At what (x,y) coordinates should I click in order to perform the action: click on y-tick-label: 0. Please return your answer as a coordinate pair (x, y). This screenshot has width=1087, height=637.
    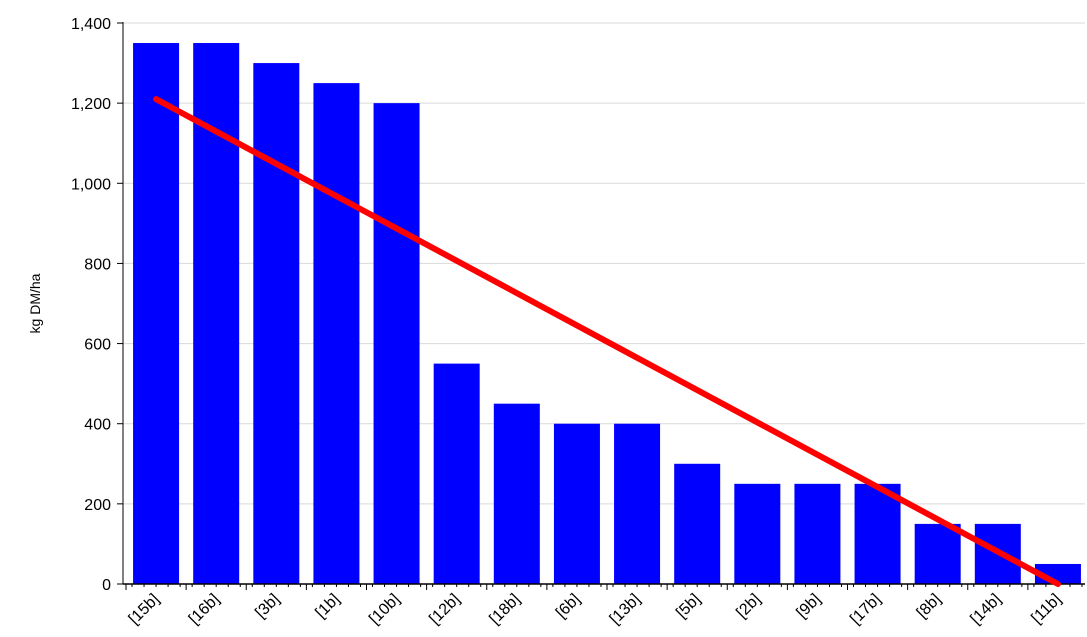
    Looking at the image, I should click on (106, 585).